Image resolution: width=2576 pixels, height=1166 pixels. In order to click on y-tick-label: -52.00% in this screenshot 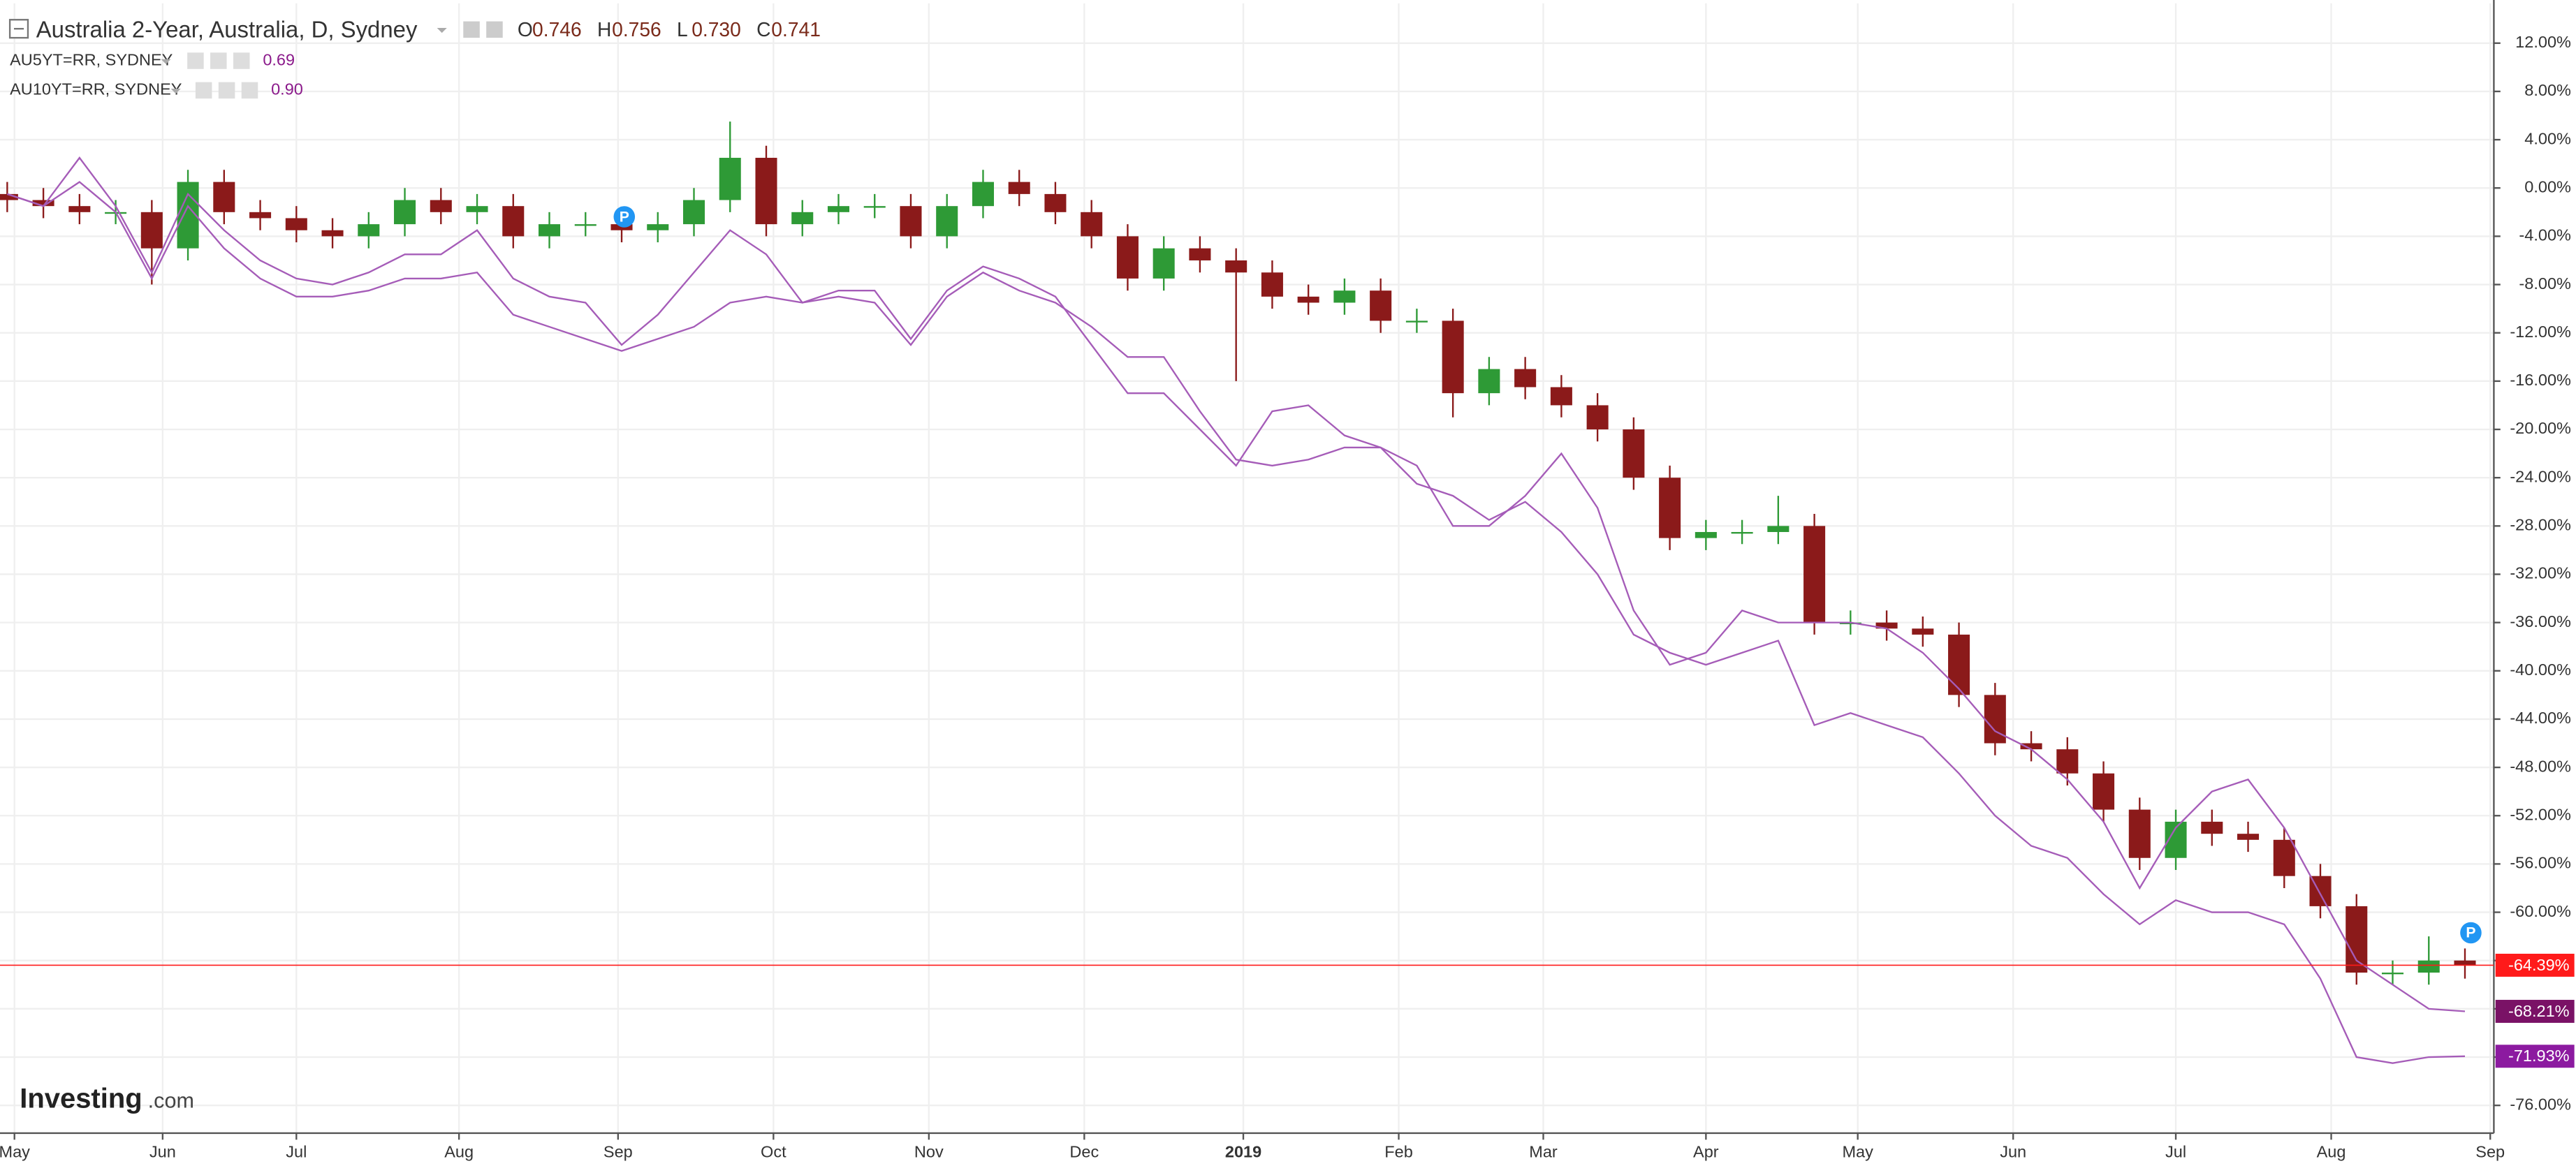, I will do `click(2540, 814)`.